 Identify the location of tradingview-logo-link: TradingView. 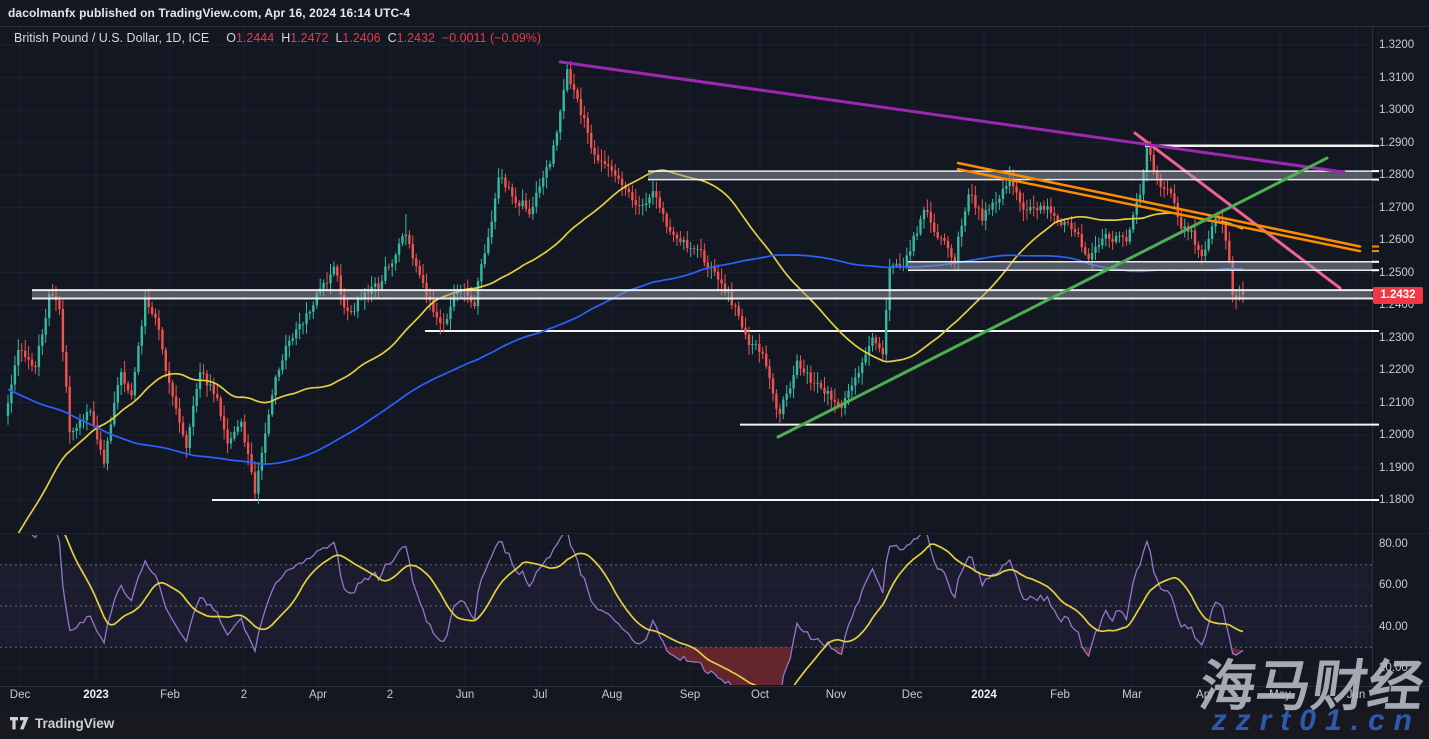
(62, 723).